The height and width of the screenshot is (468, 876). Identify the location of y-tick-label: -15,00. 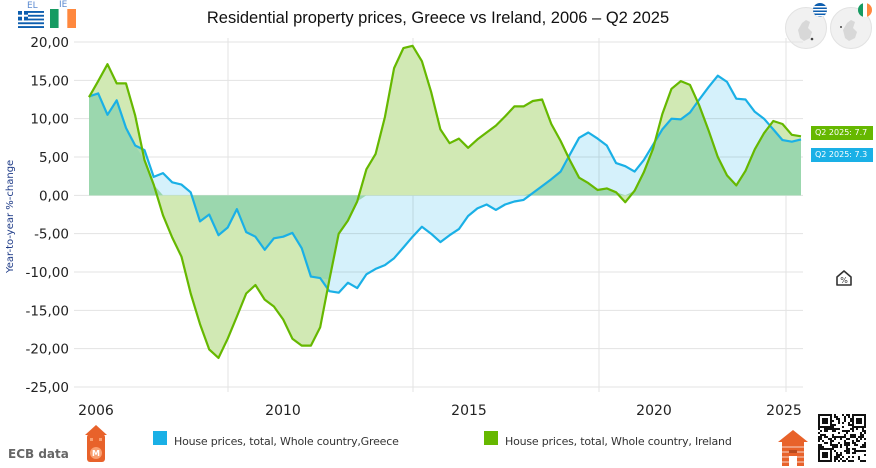
(47, 311).